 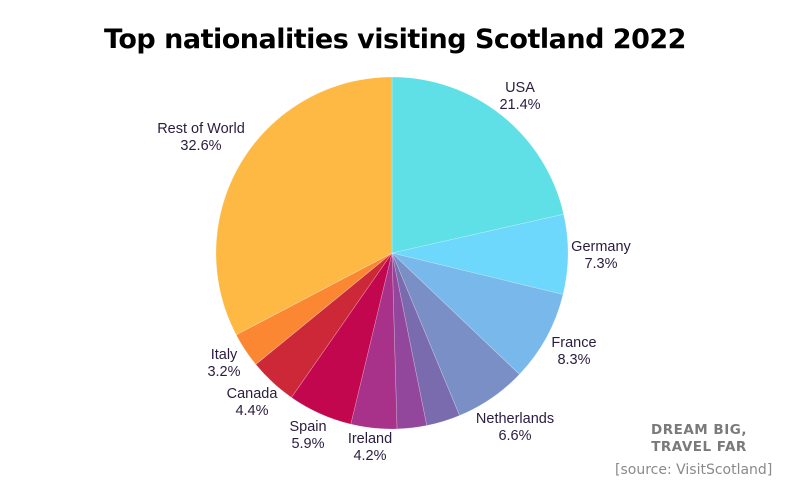 I want to click on label-ireland: Ireland 4.2%, so click(x=370, y=448).